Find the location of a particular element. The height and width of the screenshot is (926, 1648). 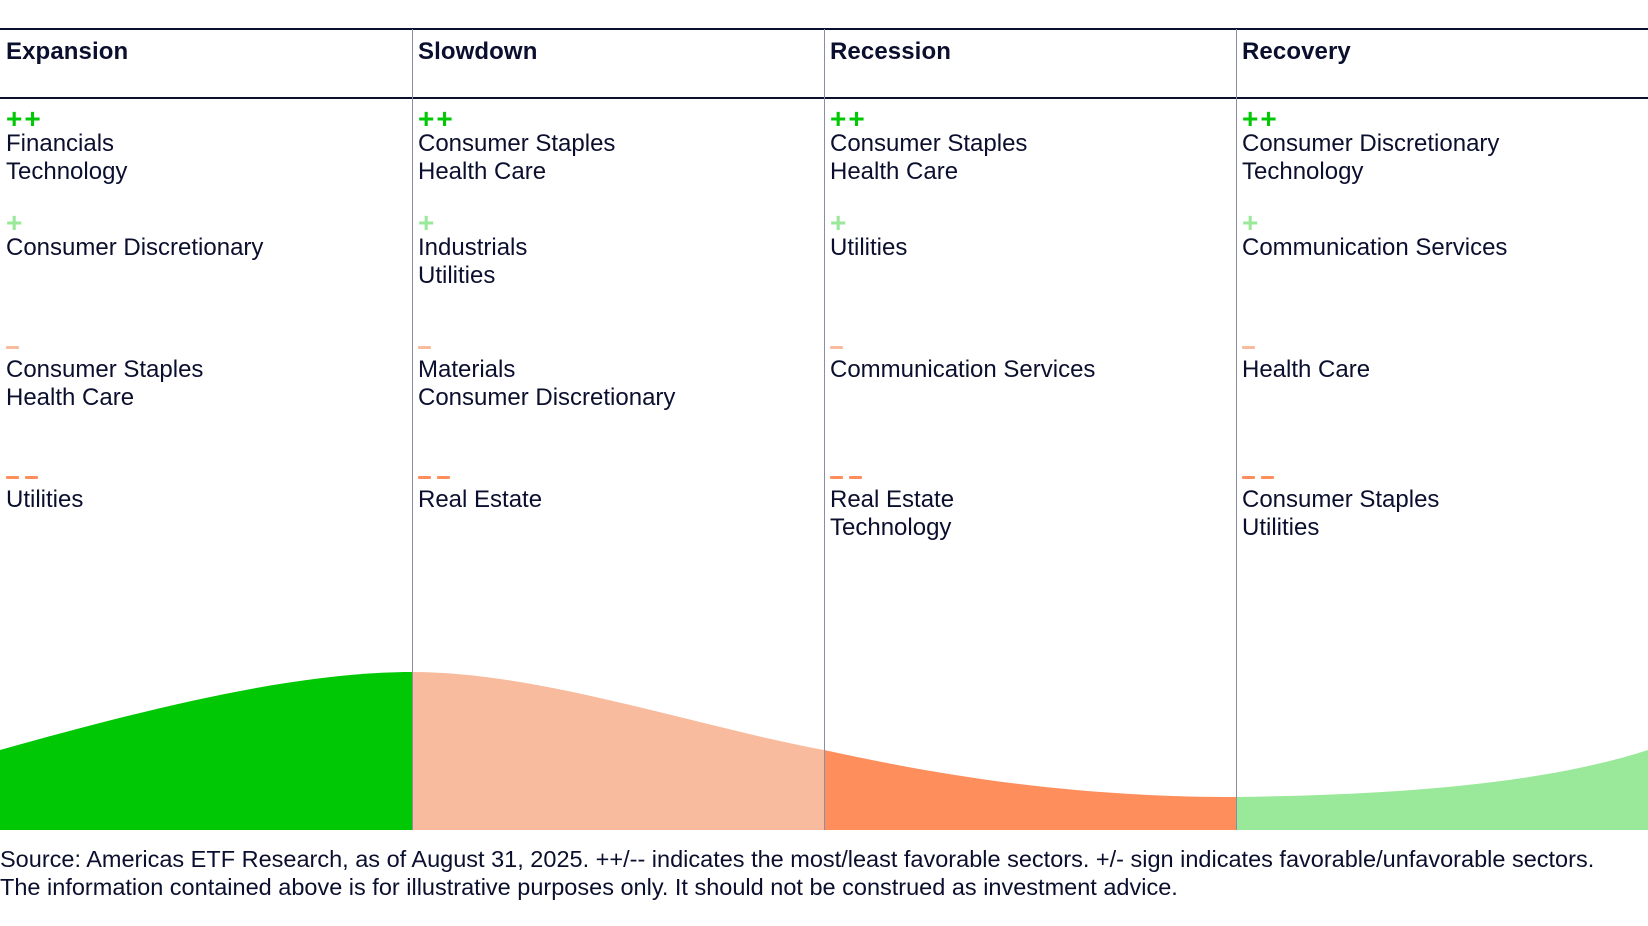

recovery-area is located at coordinates (1442, 790).